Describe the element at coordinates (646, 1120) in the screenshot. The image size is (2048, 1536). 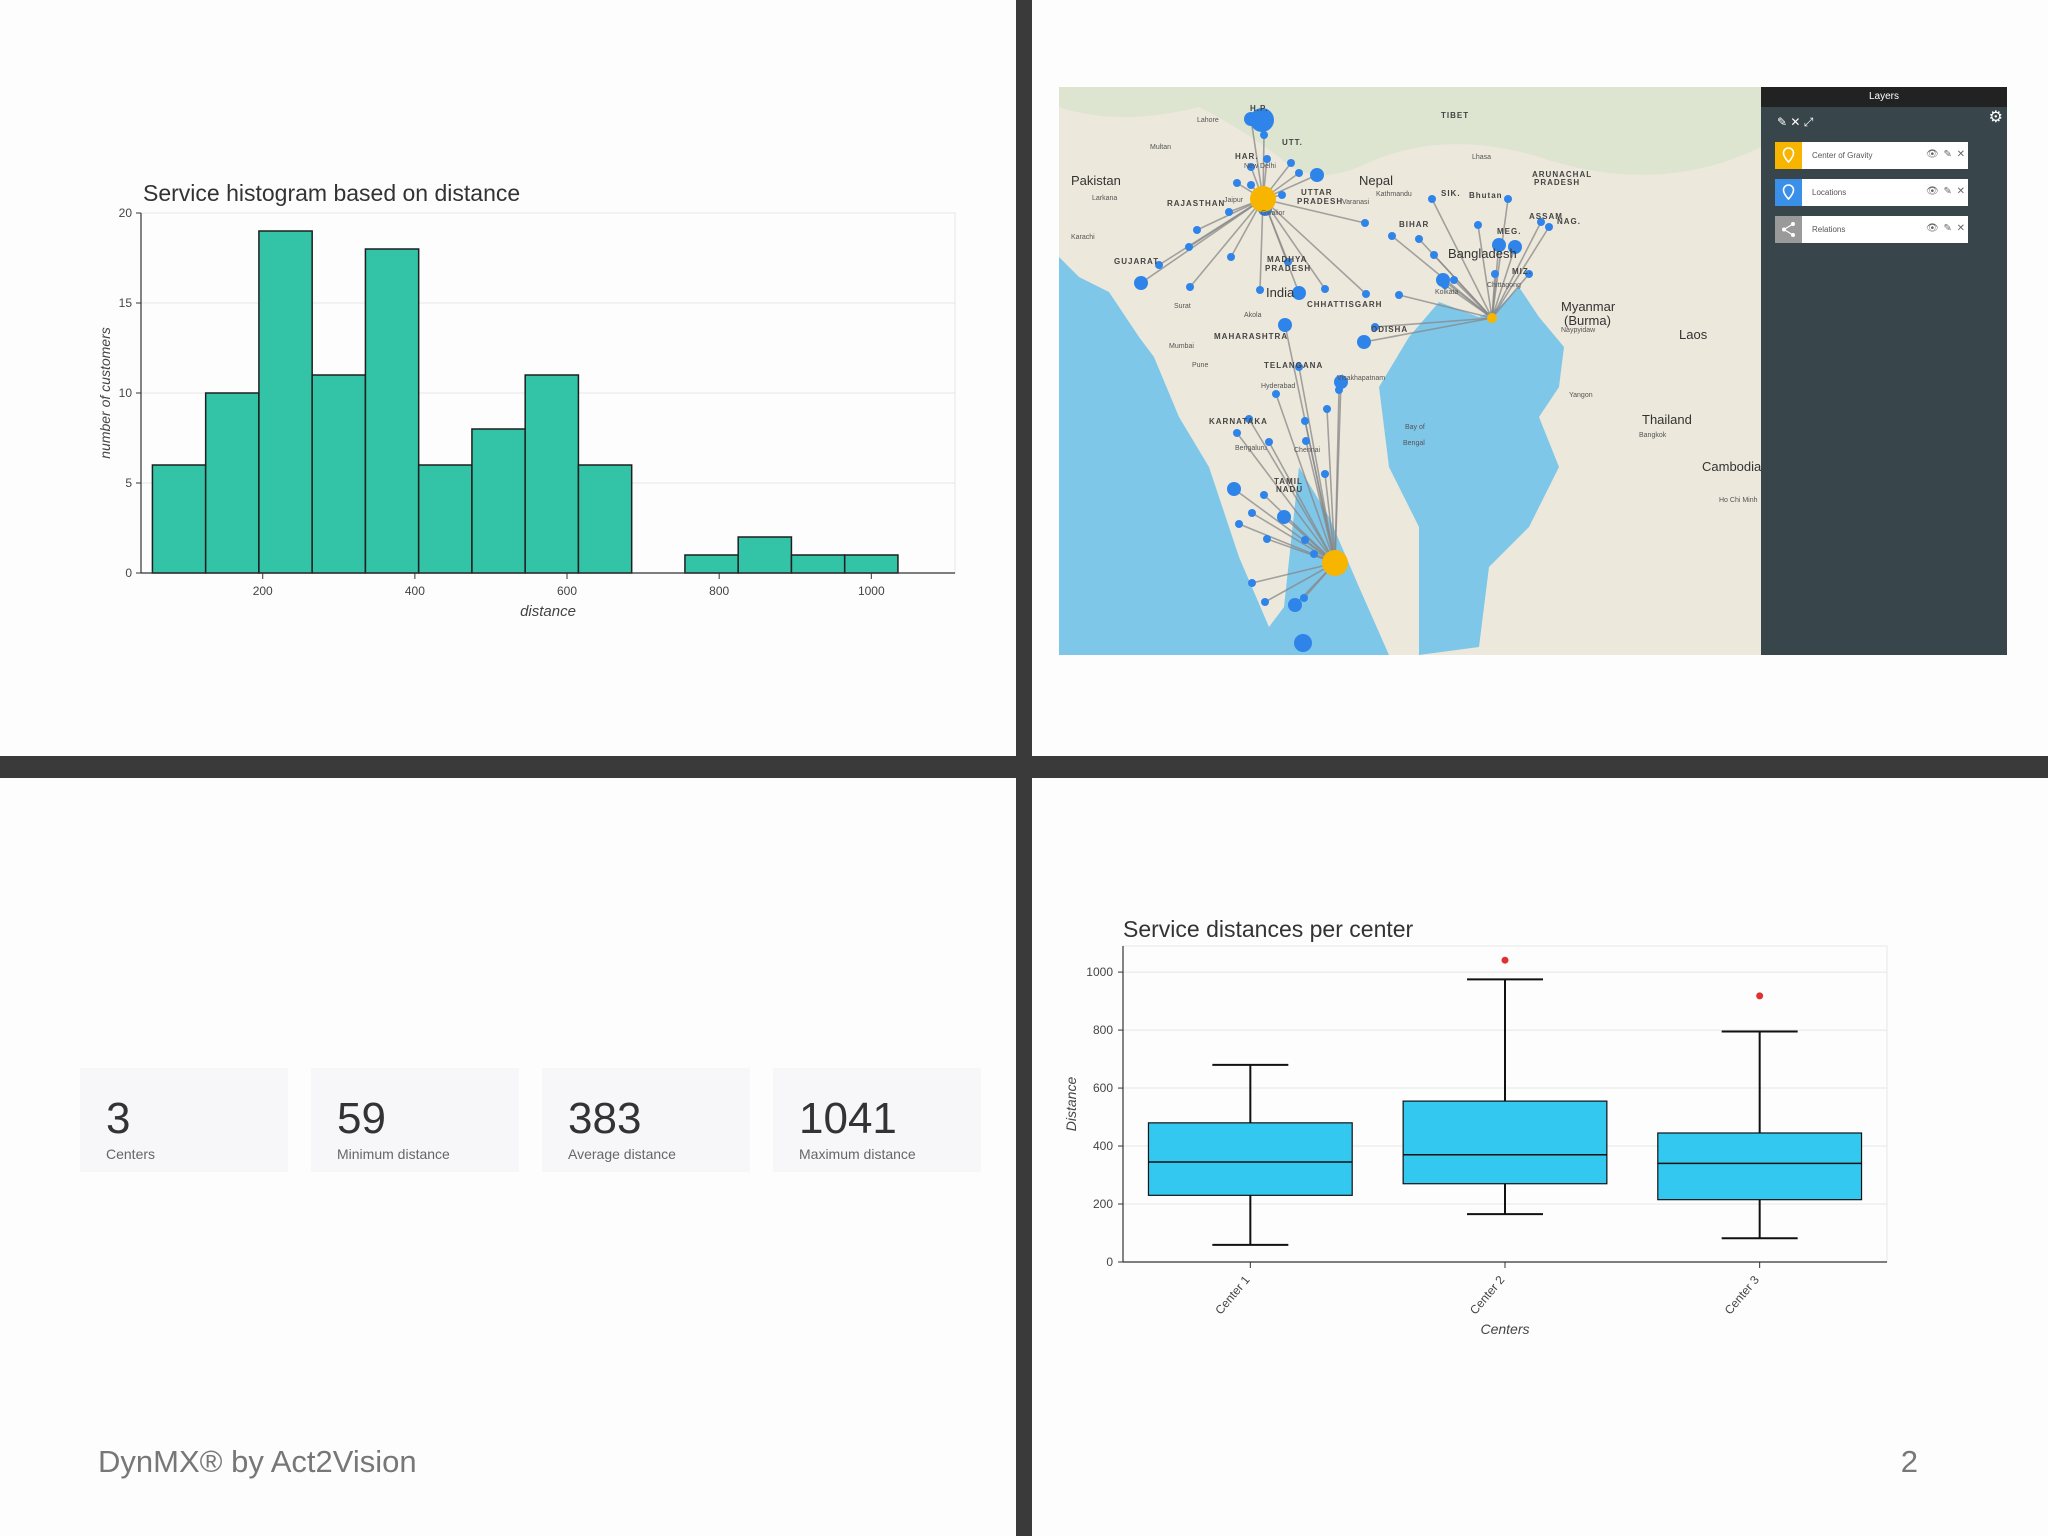
I see `stat-card-average-distance: 383 Average distance` at that location.